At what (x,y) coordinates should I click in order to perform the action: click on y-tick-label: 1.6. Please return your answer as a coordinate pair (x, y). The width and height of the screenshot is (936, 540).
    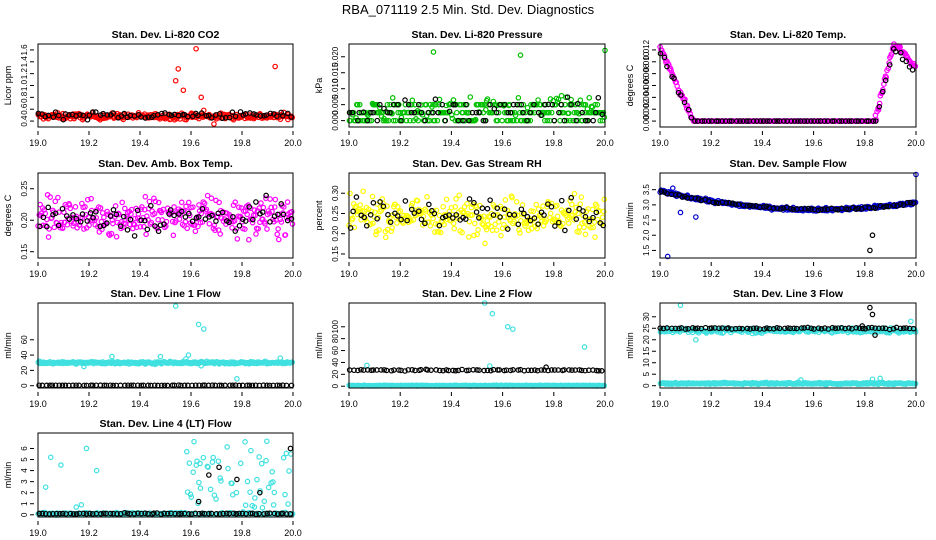
    Looking at the image, I should click on (24, 50).